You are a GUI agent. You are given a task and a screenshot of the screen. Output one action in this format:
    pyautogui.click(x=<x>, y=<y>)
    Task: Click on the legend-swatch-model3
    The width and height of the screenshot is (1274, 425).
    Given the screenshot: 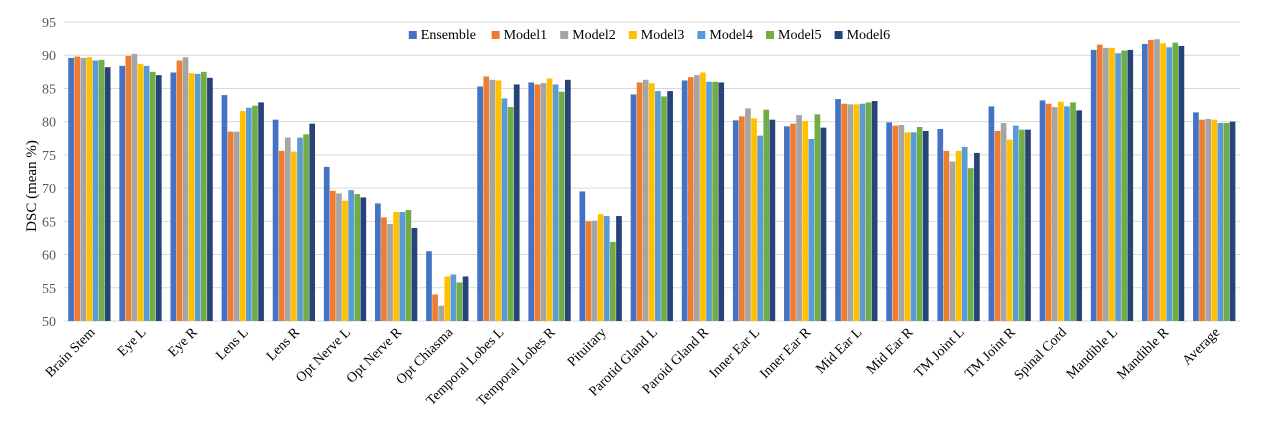 What is the action you would take?
    pyautogui.click(x=632, y=35)
    